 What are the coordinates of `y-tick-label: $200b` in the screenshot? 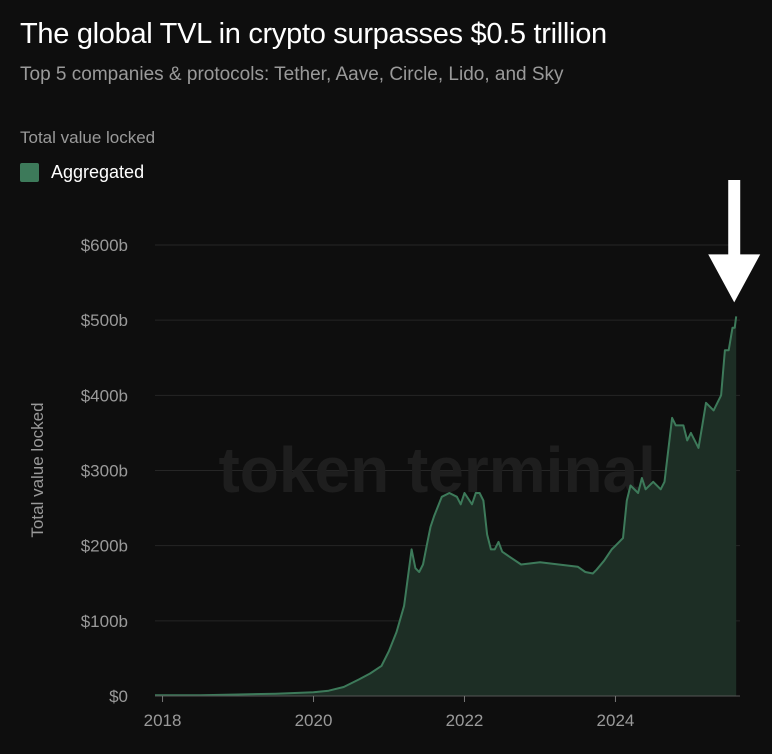 It's located at (104, 546).